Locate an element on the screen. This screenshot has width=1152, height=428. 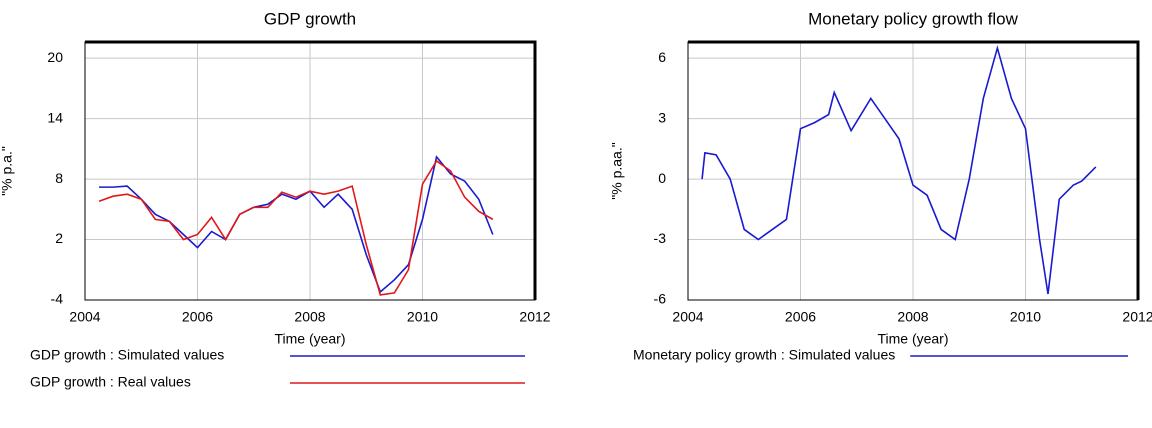
y-tick-label: 14 is located at coordinates (55, 117).